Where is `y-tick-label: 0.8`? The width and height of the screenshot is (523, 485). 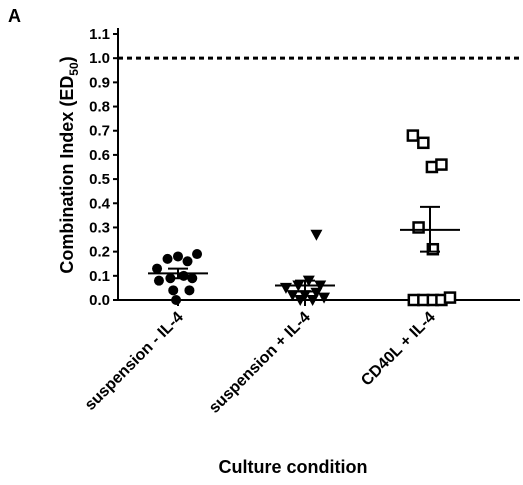 y-tick-label: 0.8 is located at coordinates (99, 107).